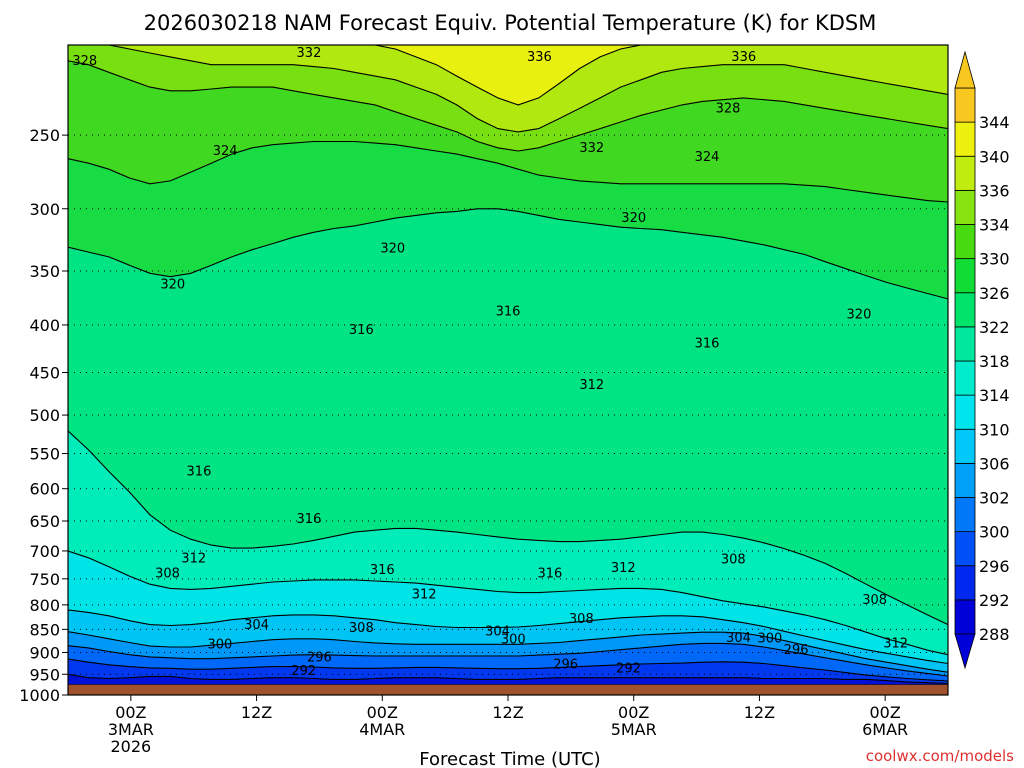 The image size is (1024, 768). What do you see at coordinates (382, 729) in the screenshot?
I see `x-tick-label: 4MAR` at bounding box center [382, 729].